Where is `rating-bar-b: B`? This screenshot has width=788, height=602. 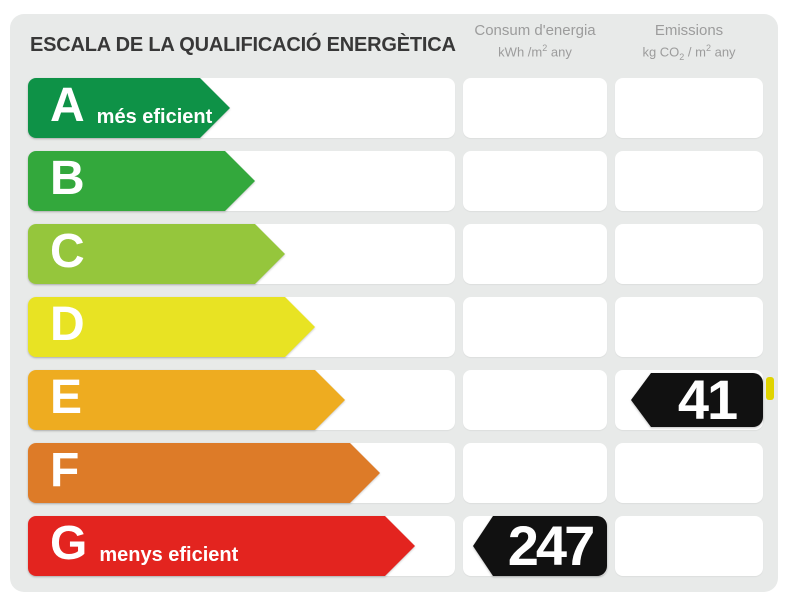
rating-bar-b: B is located at coordinates (141, 181).